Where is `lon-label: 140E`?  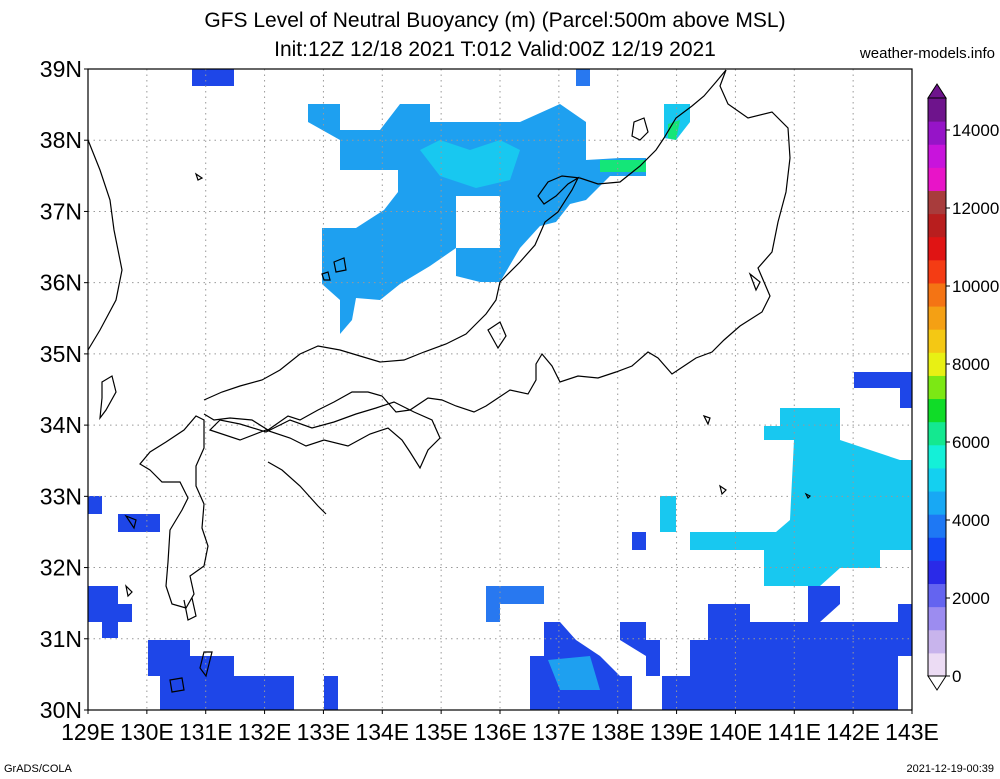
lon-label: 140E is located at coordinates (736, 732).